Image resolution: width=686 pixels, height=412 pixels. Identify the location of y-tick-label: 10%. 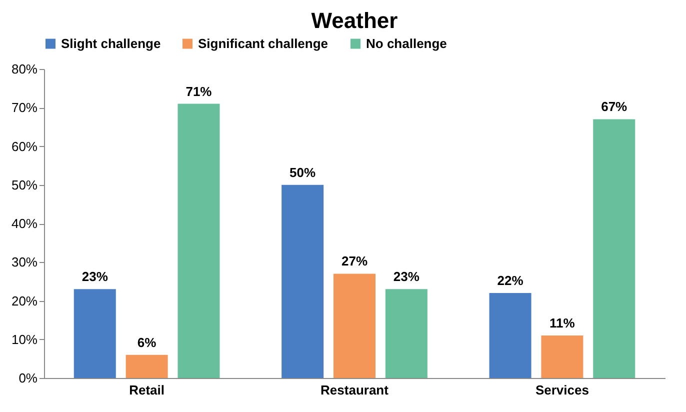
(24, 339).